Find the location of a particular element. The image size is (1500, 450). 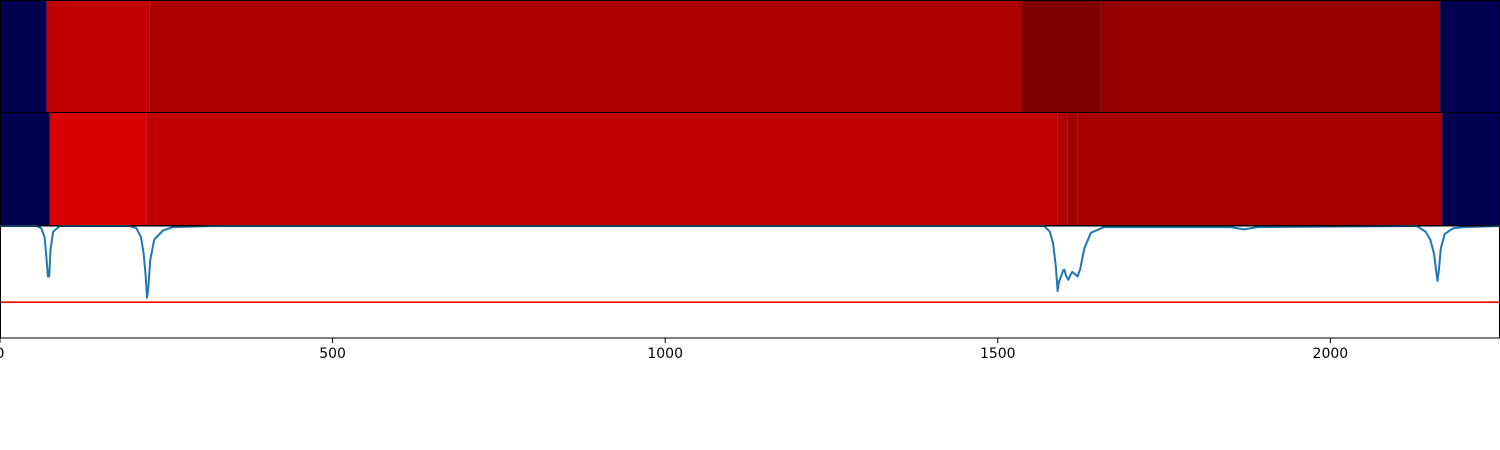

x-tick-label: 2000 is located at coordinates (1331, 354).